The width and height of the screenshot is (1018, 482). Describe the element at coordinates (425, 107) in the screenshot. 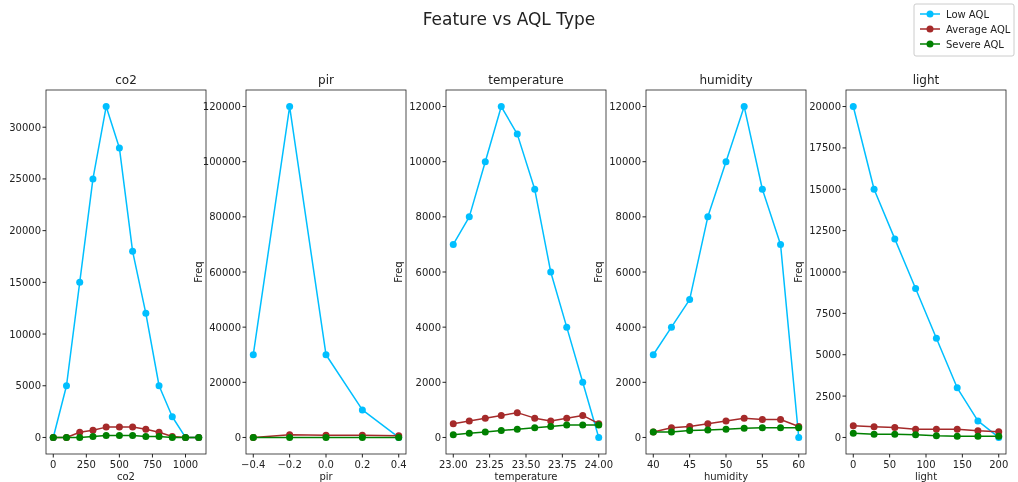

I see `y-tick-label: 12000` at that location.